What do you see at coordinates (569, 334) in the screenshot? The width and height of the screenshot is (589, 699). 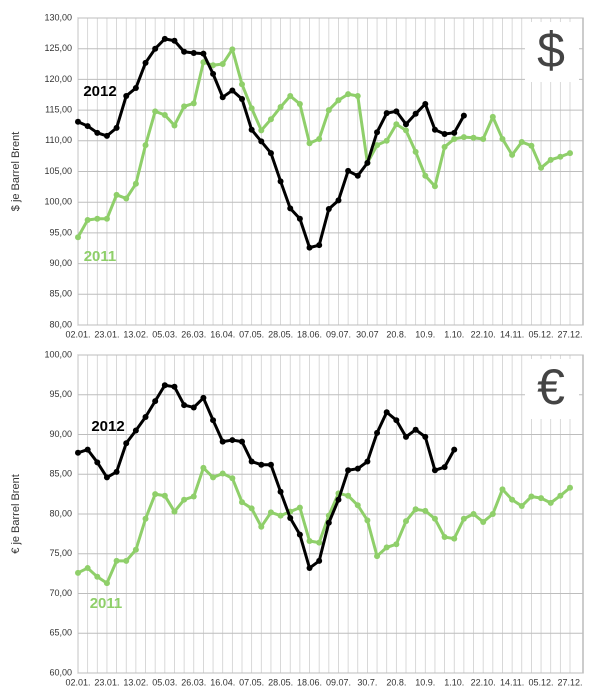 I see `x-tick-label: 27.12.` at bounding box center [569, 334].